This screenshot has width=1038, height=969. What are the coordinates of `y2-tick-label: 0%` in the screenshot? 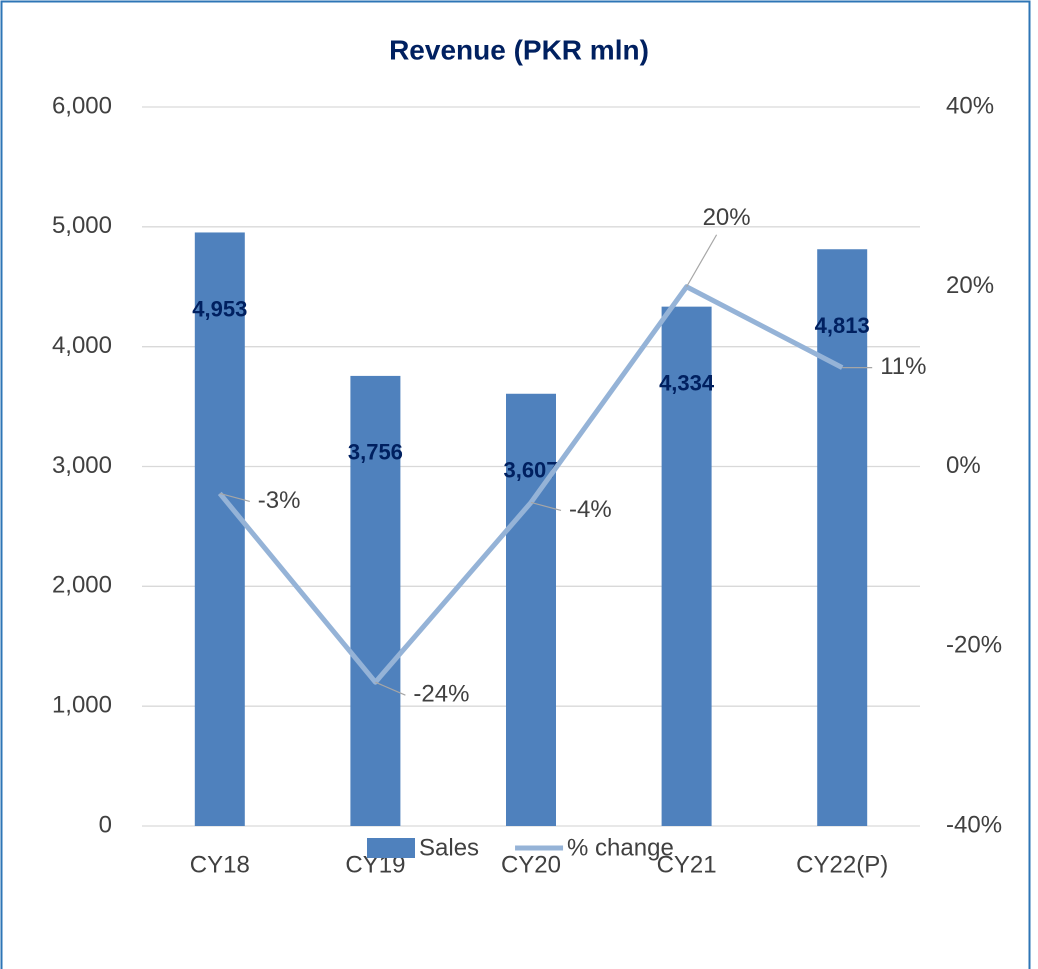 It's located at (963, 465).